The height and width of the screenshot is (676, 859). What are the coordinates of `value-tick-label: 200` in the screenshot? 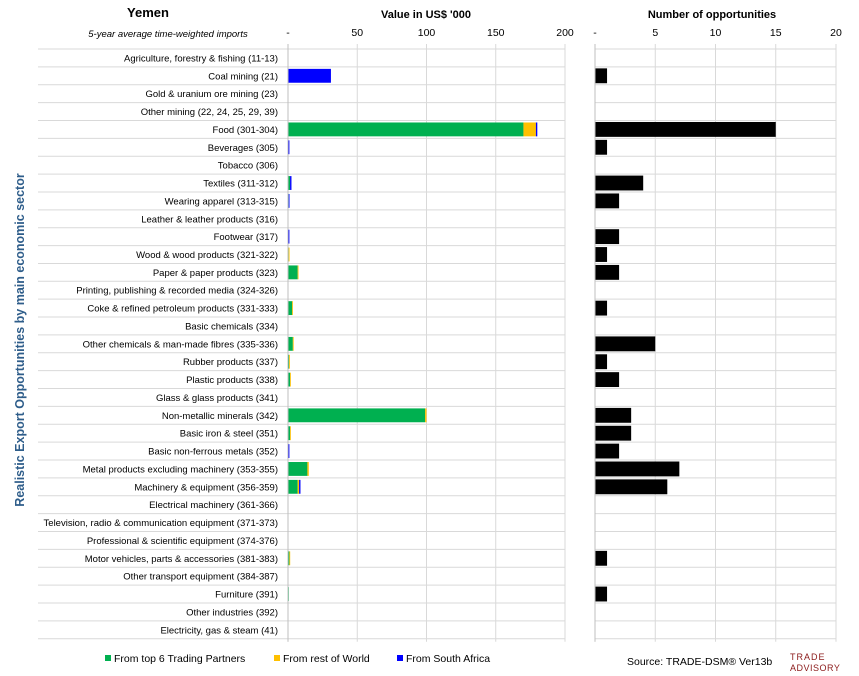 It's located at (565, 33).